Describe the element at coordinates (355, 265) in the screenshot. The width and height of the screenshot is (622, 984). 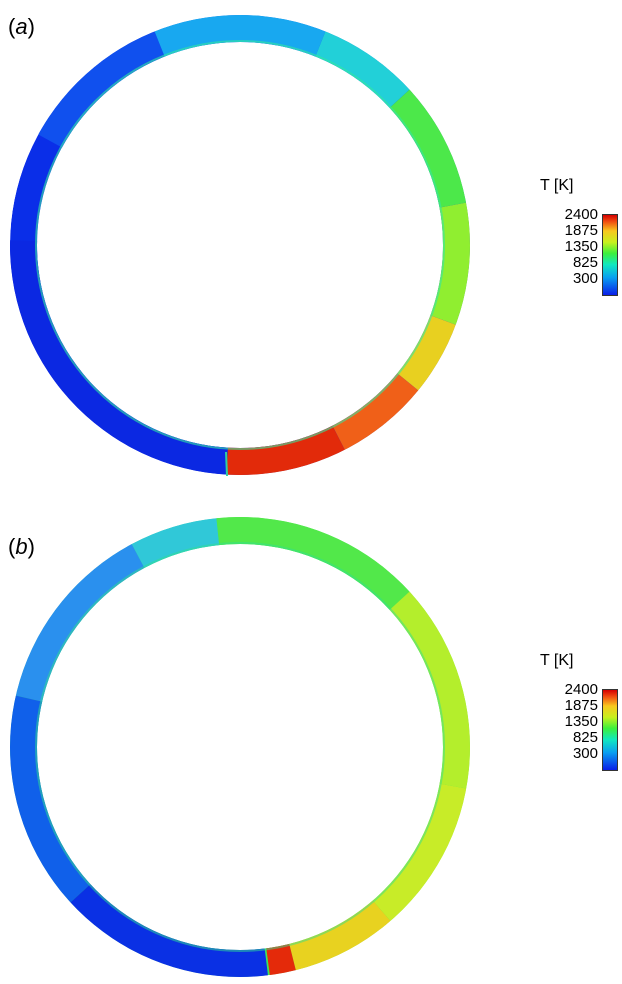
I see `sector-a-right` at that location.